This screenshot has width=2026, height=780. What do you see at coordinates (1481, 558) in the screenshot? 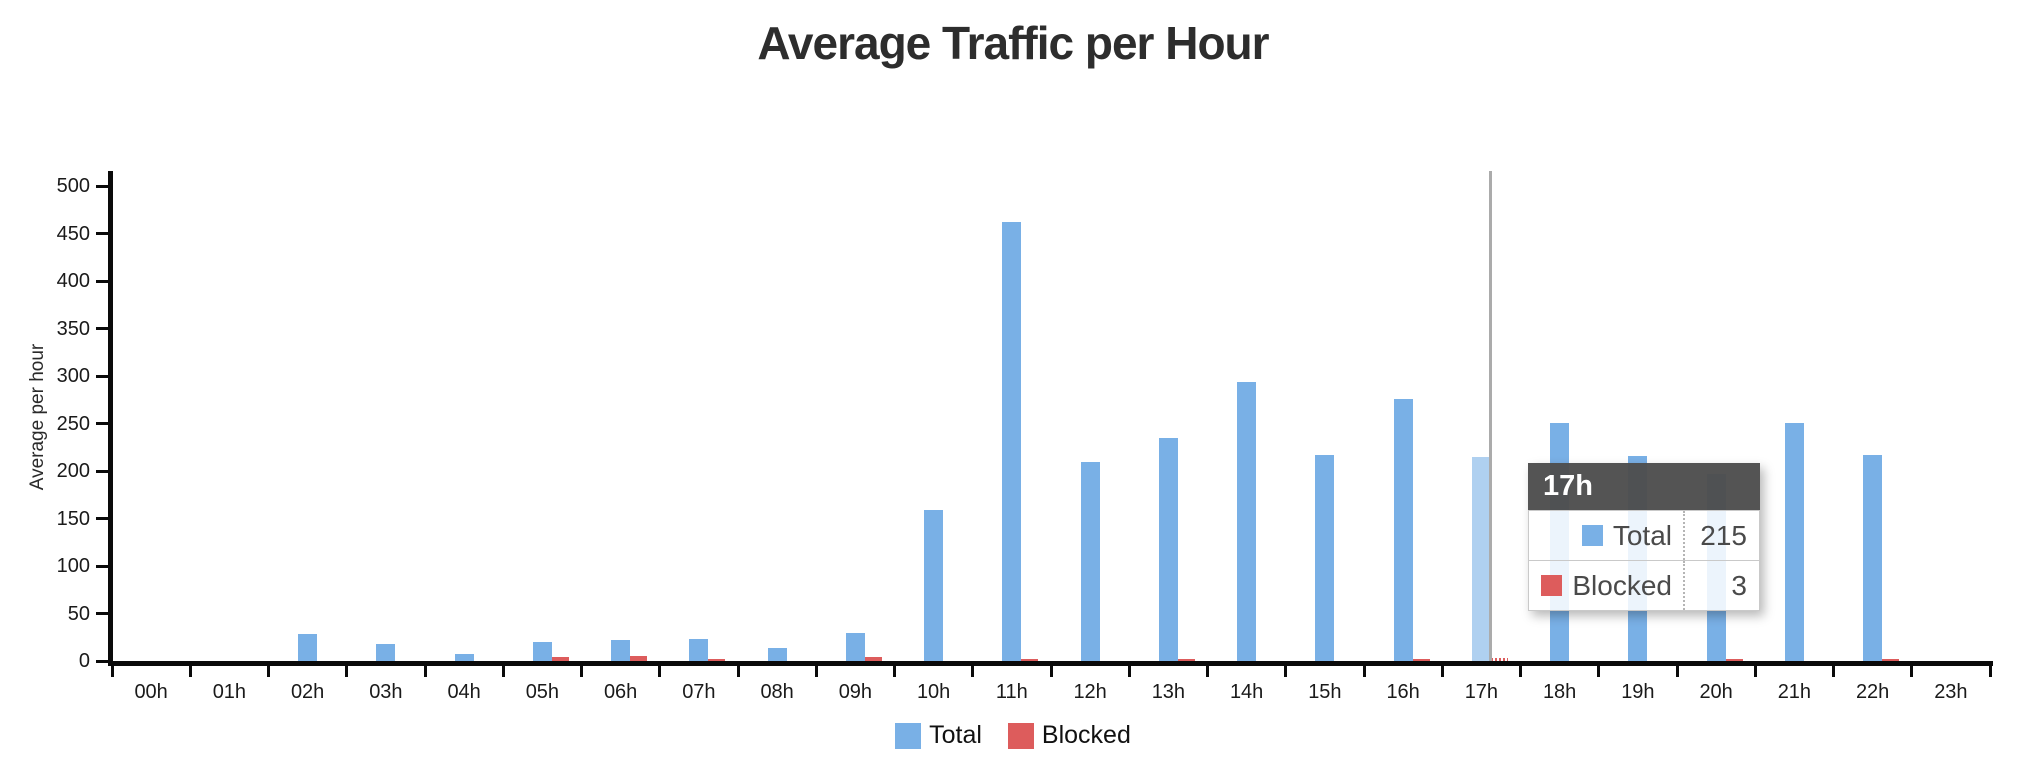
I see `bar-total-17h` at bounding box center [1481, 558].